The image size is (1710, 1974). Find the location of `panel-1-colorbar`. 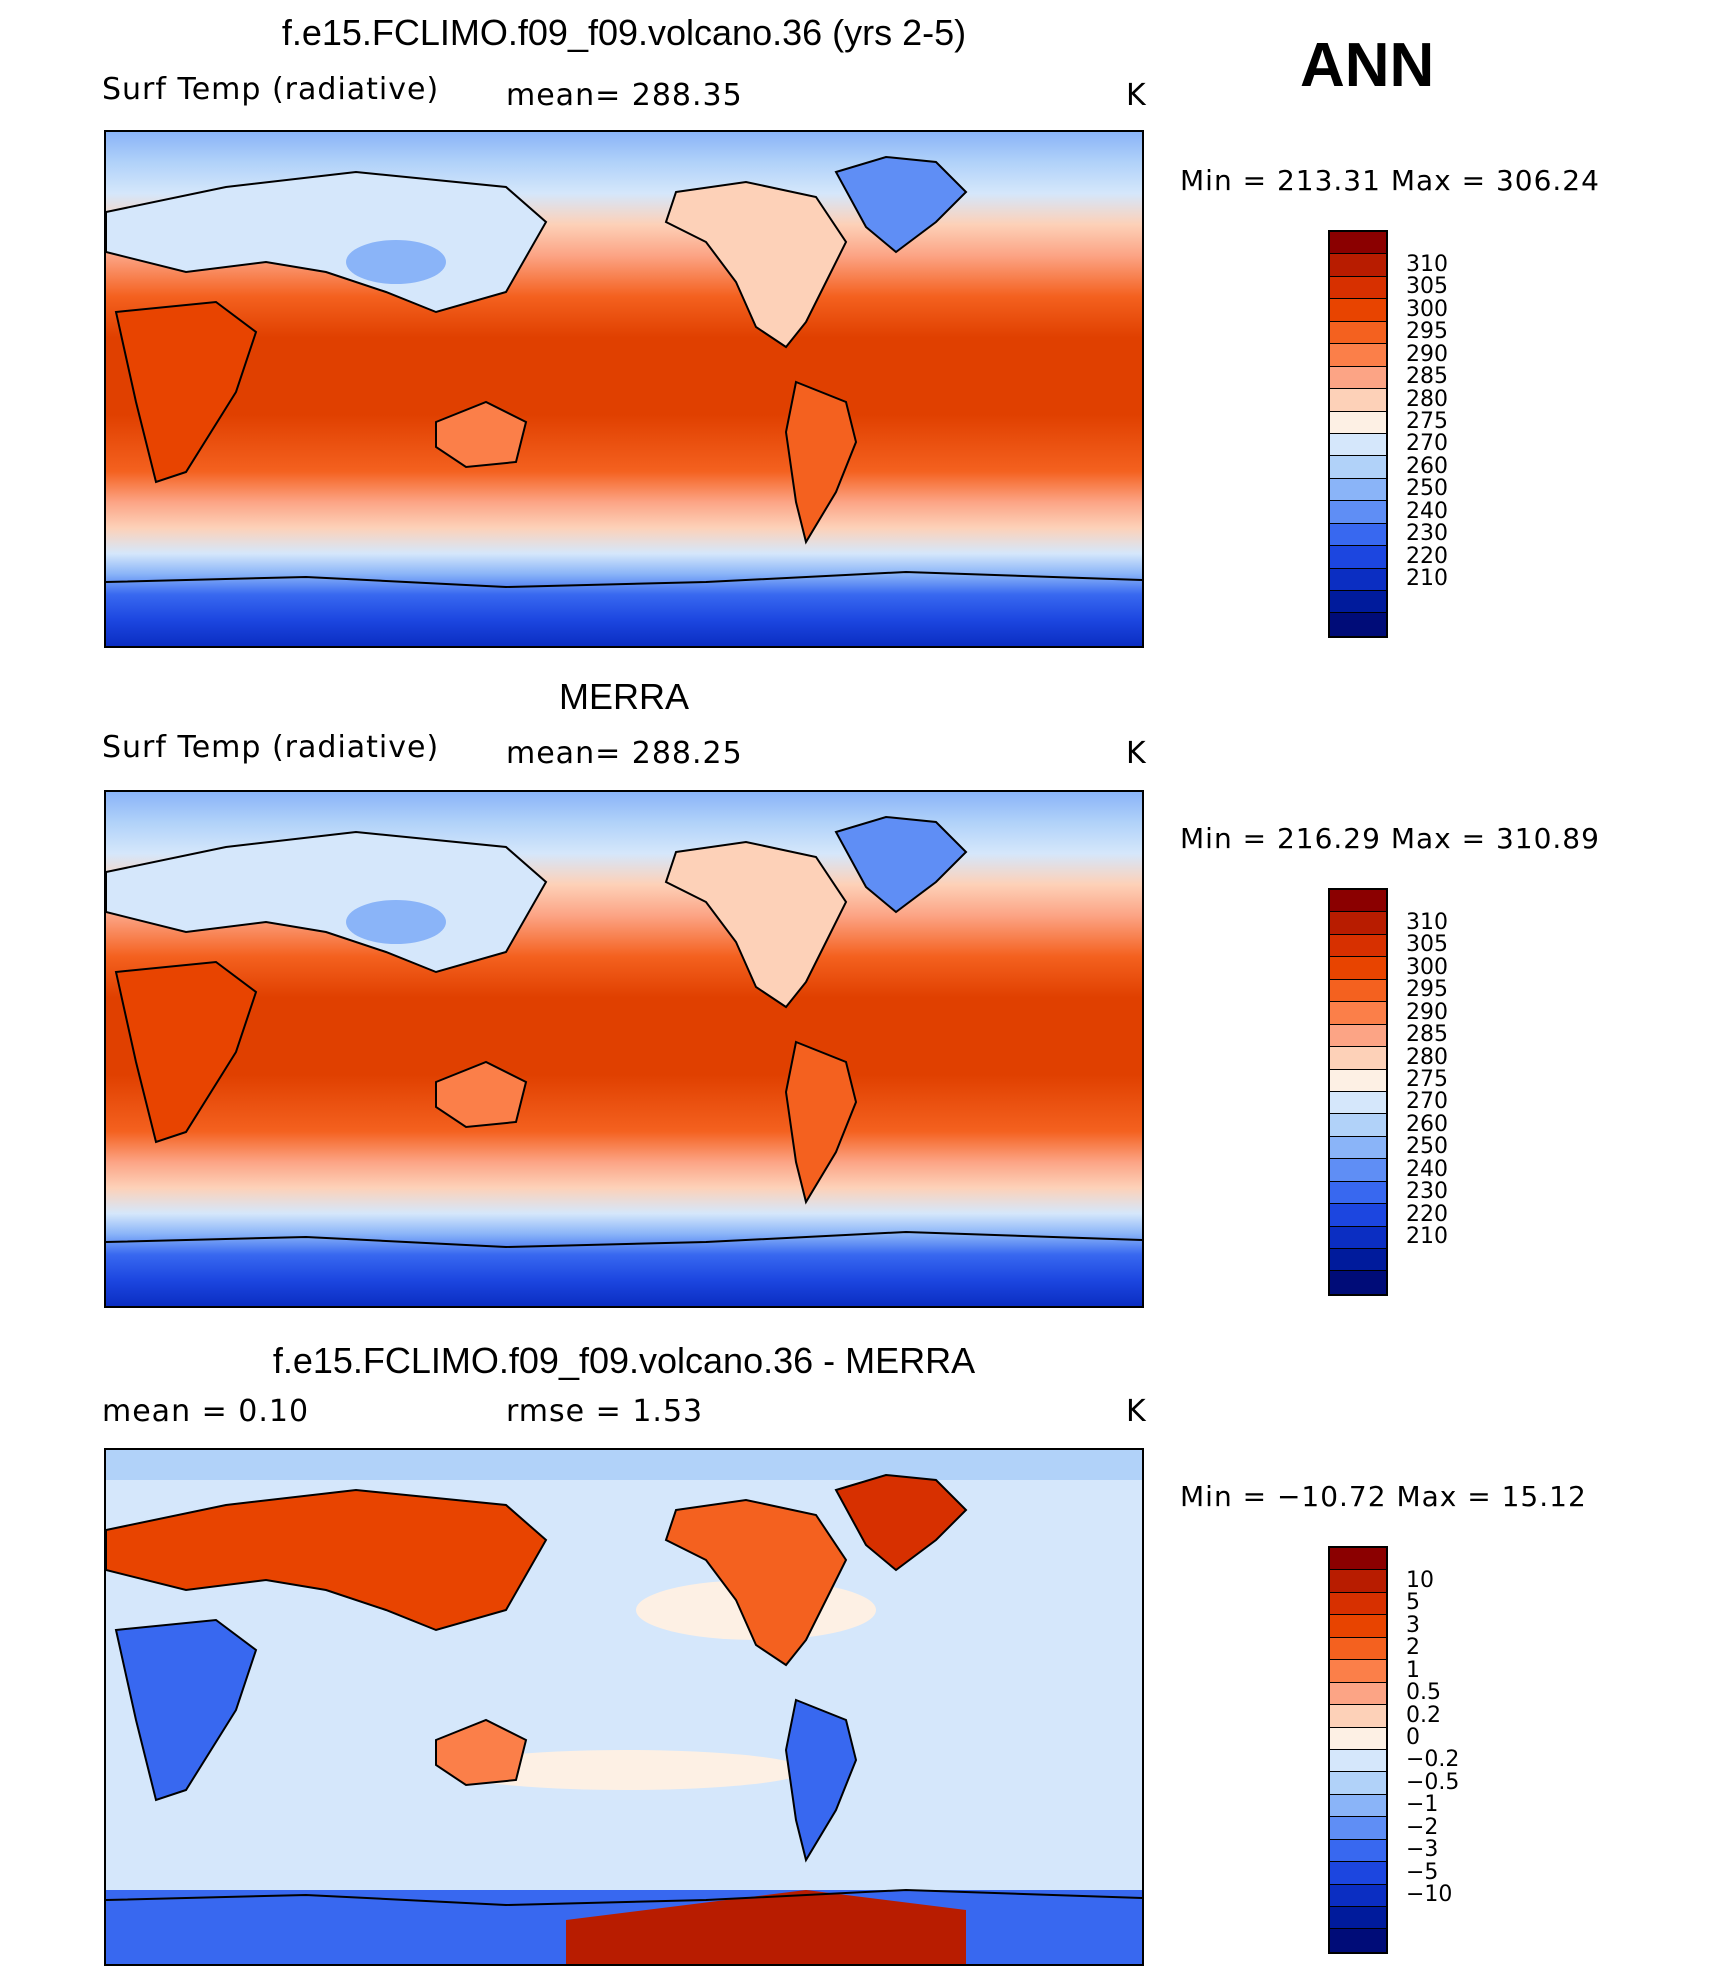

panel-1-colorbar is located at coordinates (1358, 434).